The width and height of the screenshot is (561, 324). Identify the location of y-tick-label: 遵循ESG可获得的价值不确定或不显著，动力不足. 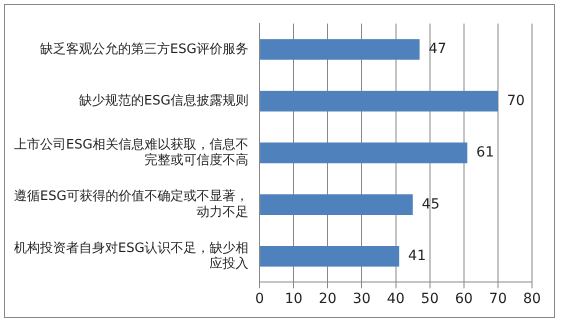
(131, 204).